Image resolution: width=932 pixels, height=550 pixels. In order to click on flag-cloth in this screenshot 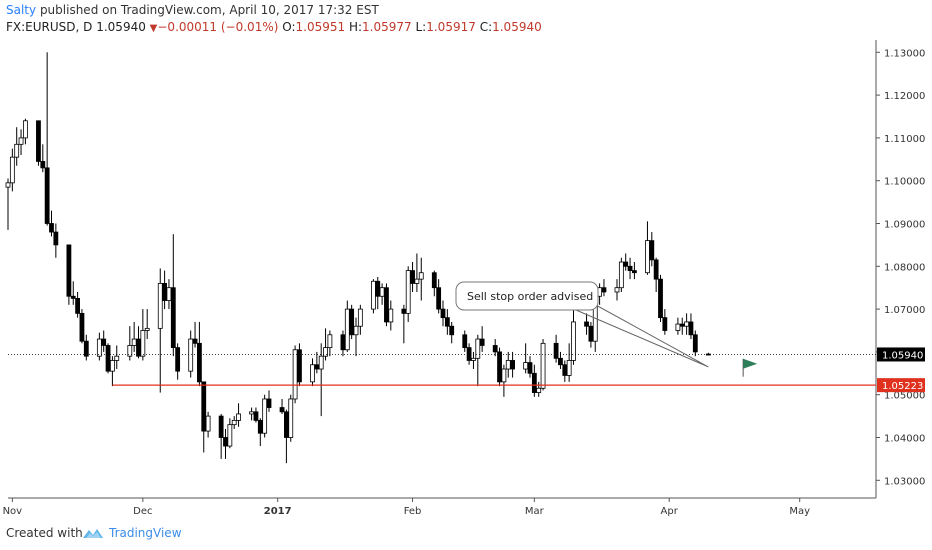, I will do `click(750, 363)`.